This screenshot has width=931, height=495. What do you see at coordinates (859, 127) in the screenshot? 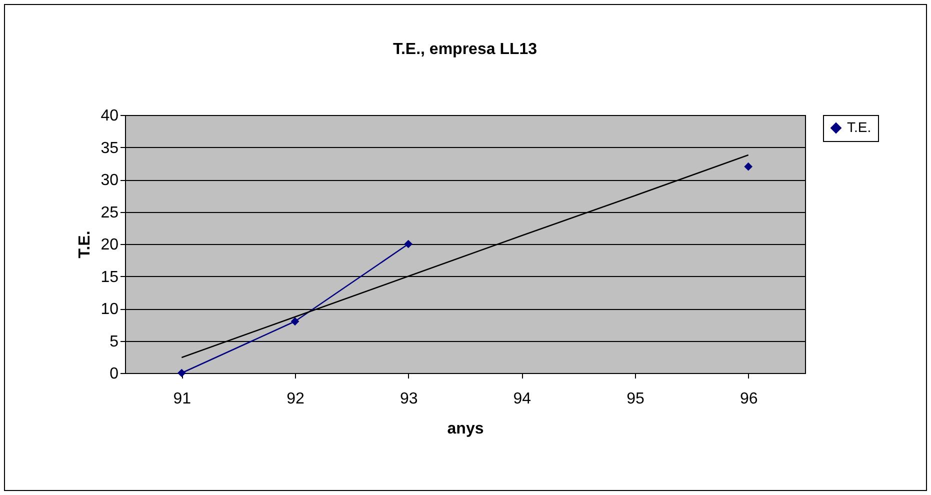
I see `legend-label: T.E.` at bounding box center [859, 127].